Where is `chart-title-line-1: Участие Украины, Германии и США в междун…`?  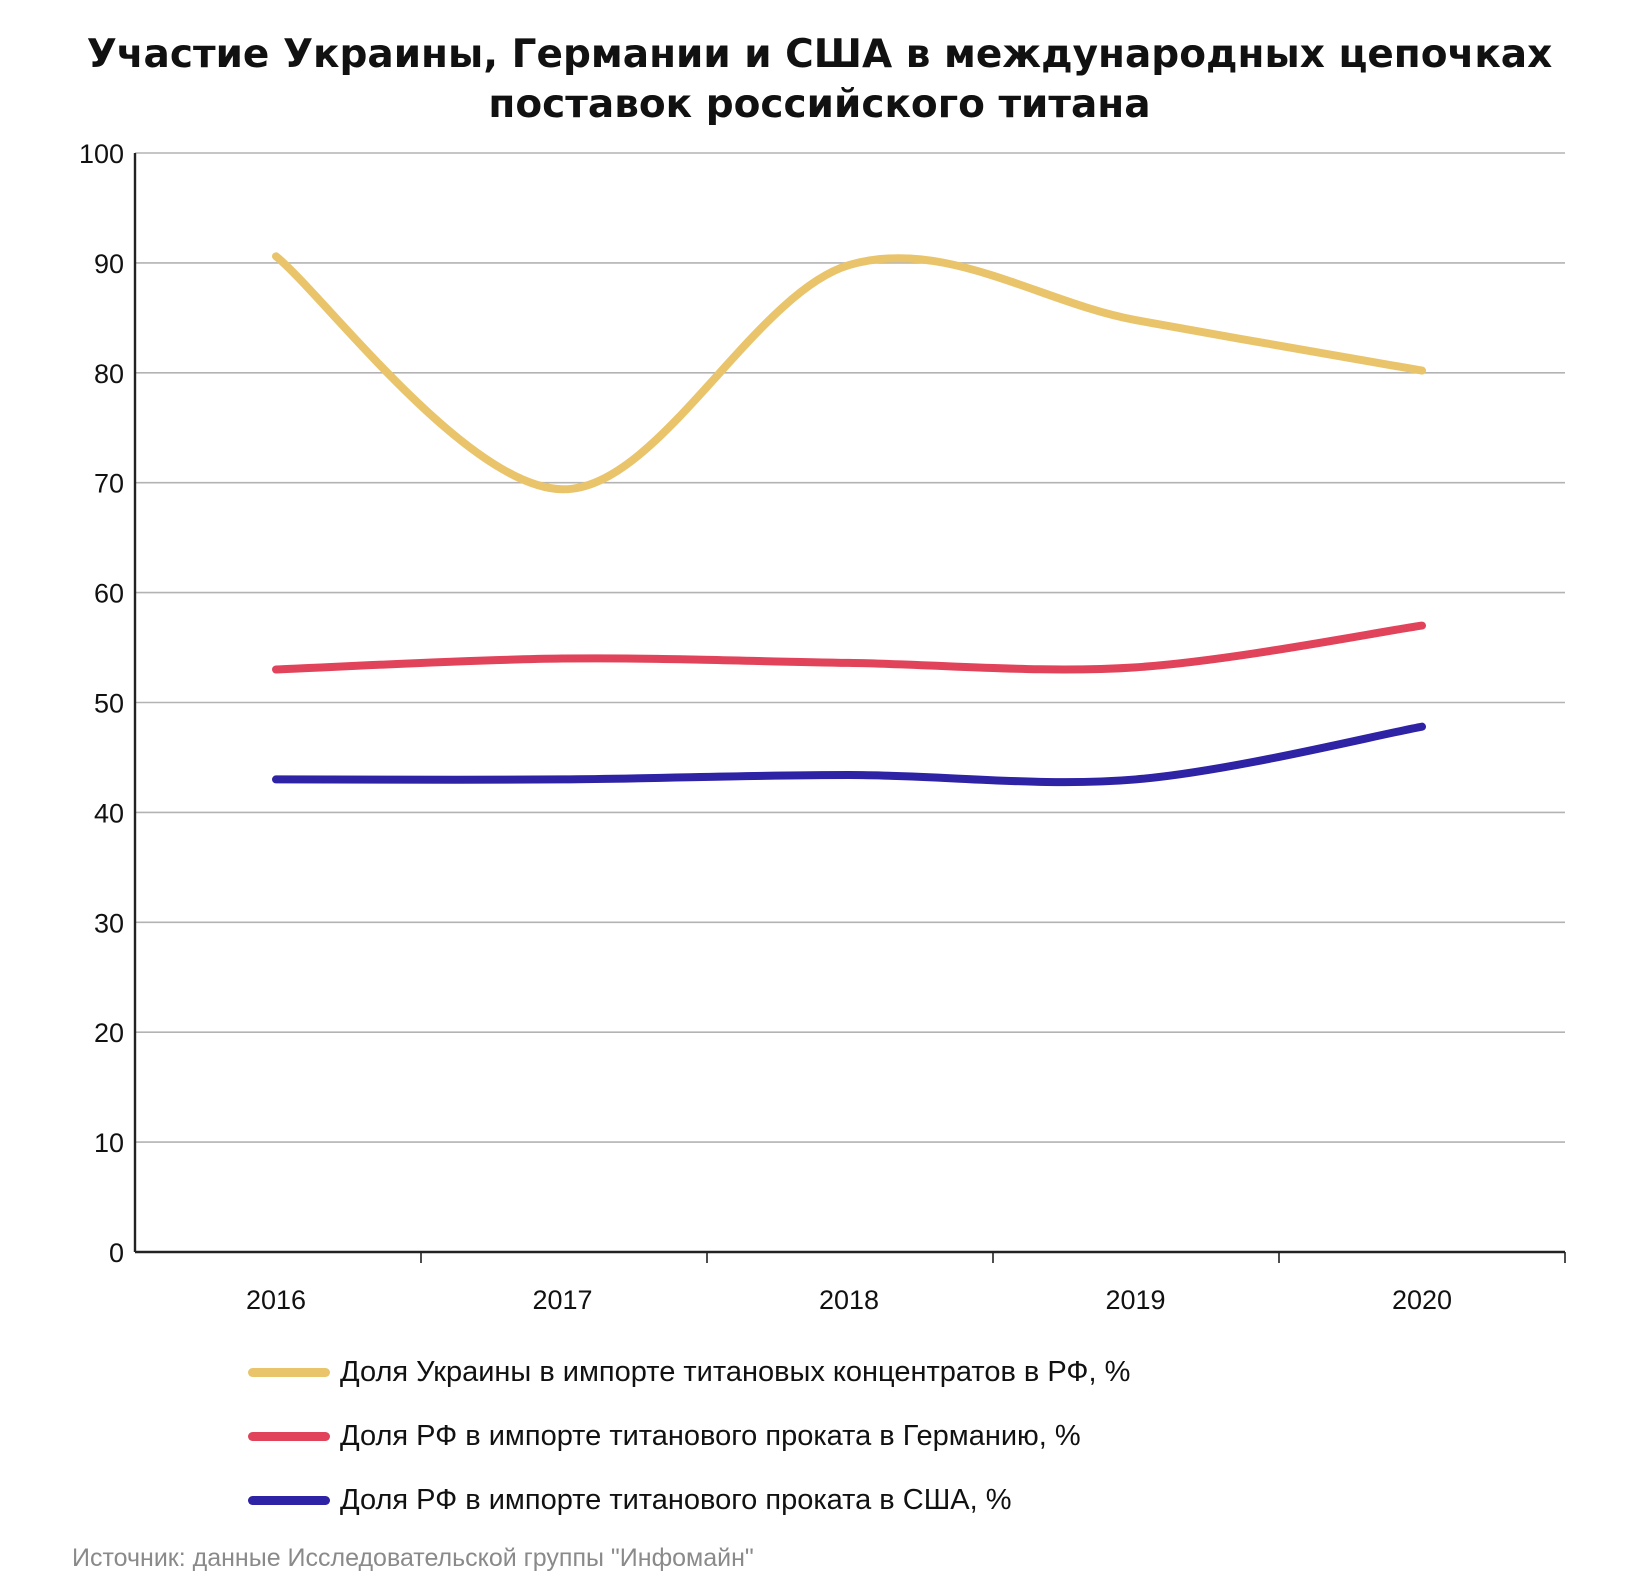
chart-title-line-1: Участие Украины, Германии и США в междун… is located at coordinates (819, 54).